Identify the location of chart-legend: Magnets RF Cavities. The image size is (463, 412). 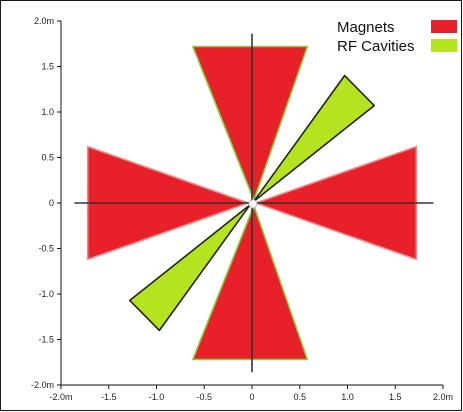
(397, 37).